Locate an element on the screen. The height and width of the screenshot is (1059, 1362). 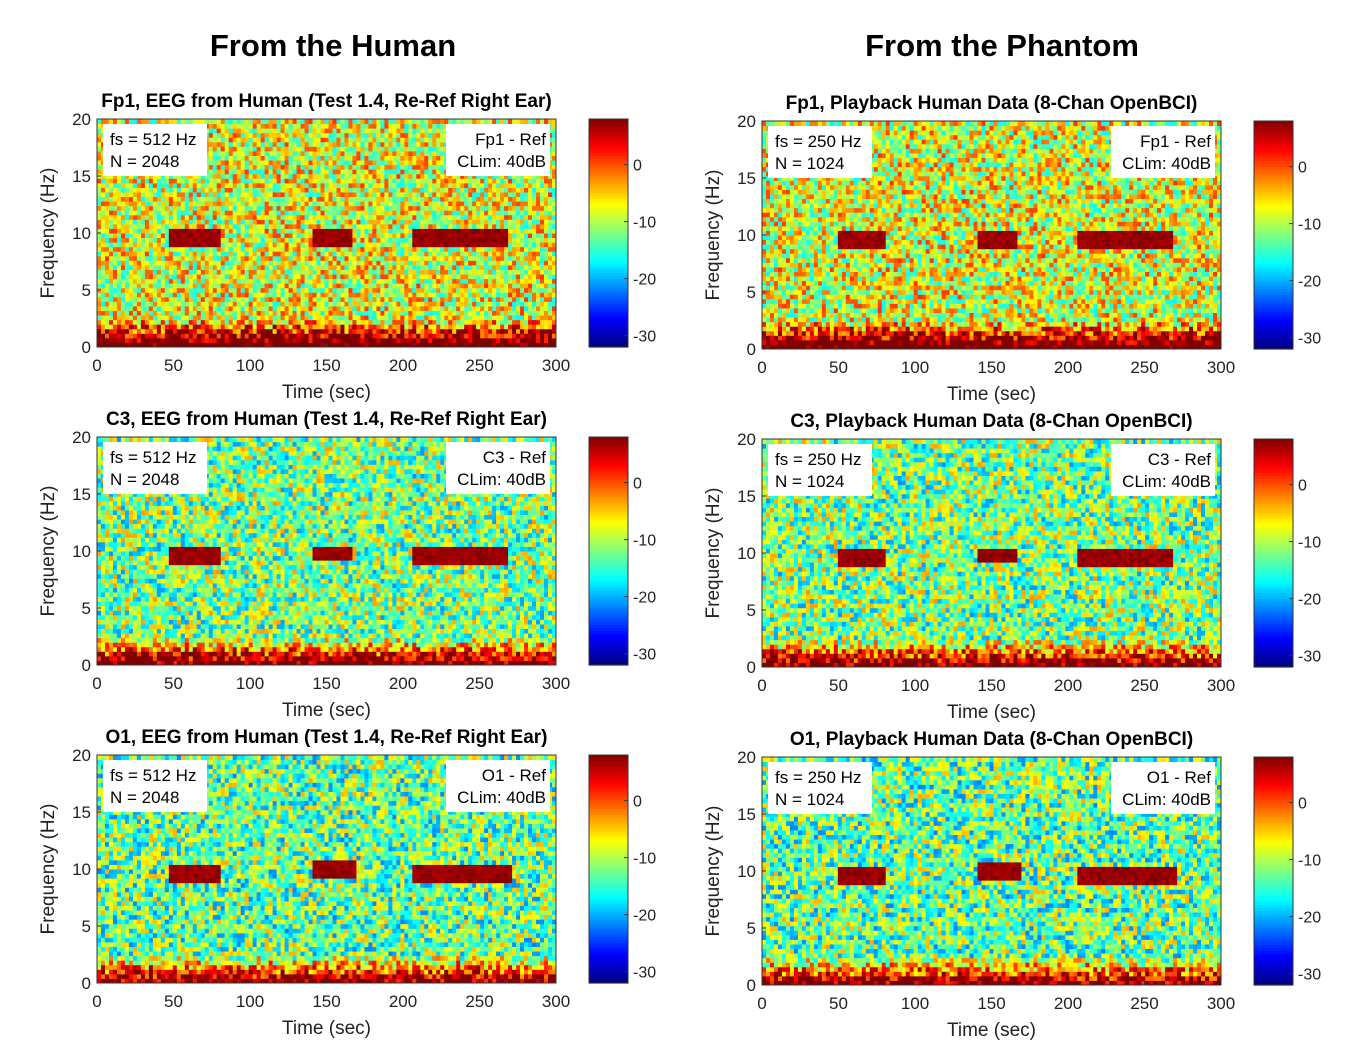
channel-label: C3 - Ref is located at coordinates (515, 457).